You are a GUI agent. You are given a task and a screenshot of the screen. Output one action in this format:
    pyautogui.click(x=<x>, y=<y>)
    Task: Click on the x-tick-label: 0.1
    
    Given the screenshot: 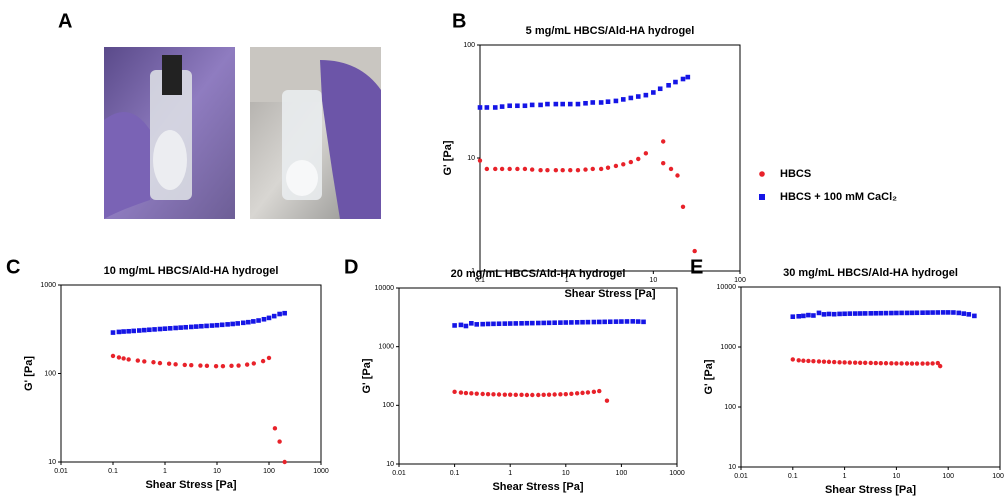 What is the action you would take?
    pyautogui.click(x=455, y=473)
    